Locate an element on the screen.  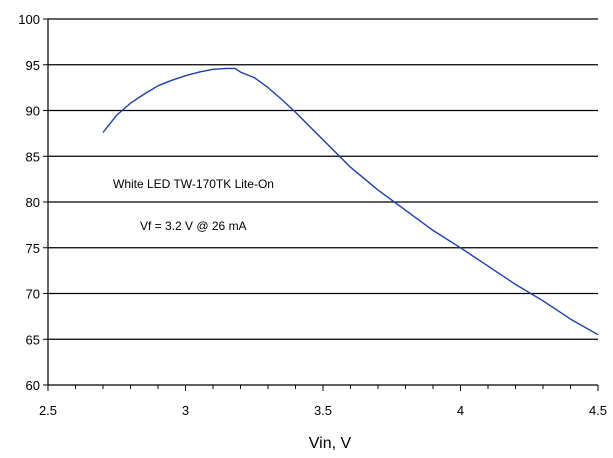
y-tick-label-60: 60 is located at coordinates (33, 385).